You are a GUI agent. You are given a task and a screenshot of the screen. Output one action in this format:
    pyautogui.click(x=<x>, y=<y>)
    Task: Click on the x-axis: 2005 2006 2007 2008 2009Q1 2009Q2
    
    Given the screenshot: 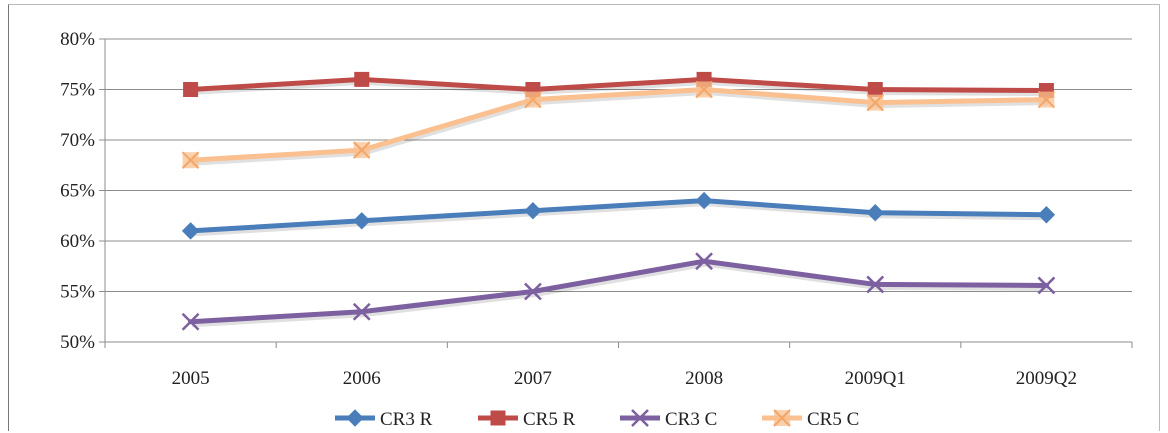 What is the action you would take?
    pyautogui.click(x=618, y=365)
    